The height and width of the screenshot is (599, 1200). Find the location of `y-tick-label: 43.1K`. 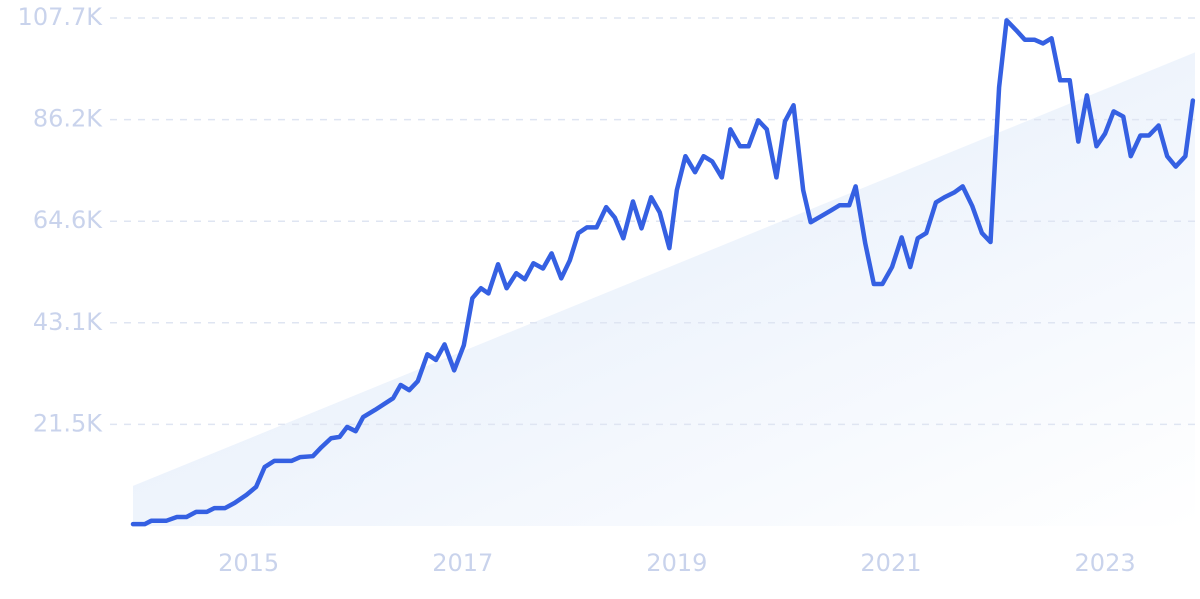

y-tick-label: 43.1K is located at coordinates (68, 322).